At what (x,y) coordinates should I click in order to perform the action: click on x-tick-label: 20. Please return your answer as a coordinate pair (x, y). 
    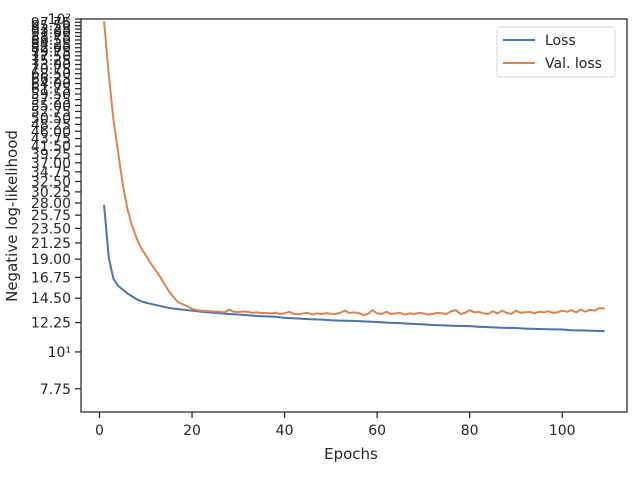
    Looking at the image, I should click on (192, 431).